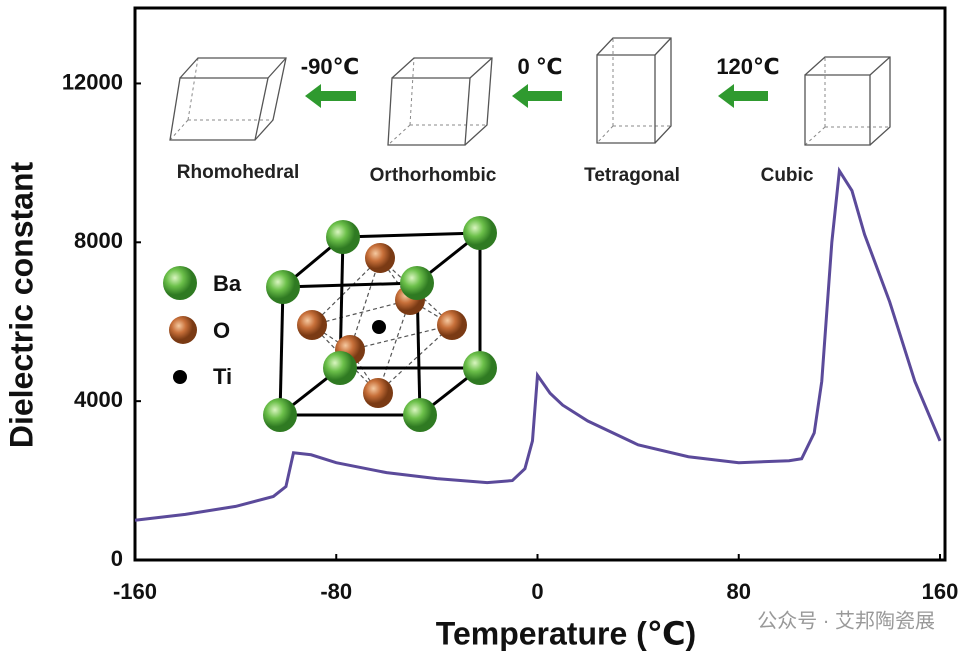 This screenshot has height=660, width=967. What do you see at coordinates (222, 376) in the screenshot?
I see `atom-label: Ti` at bounding box center [222, 376].